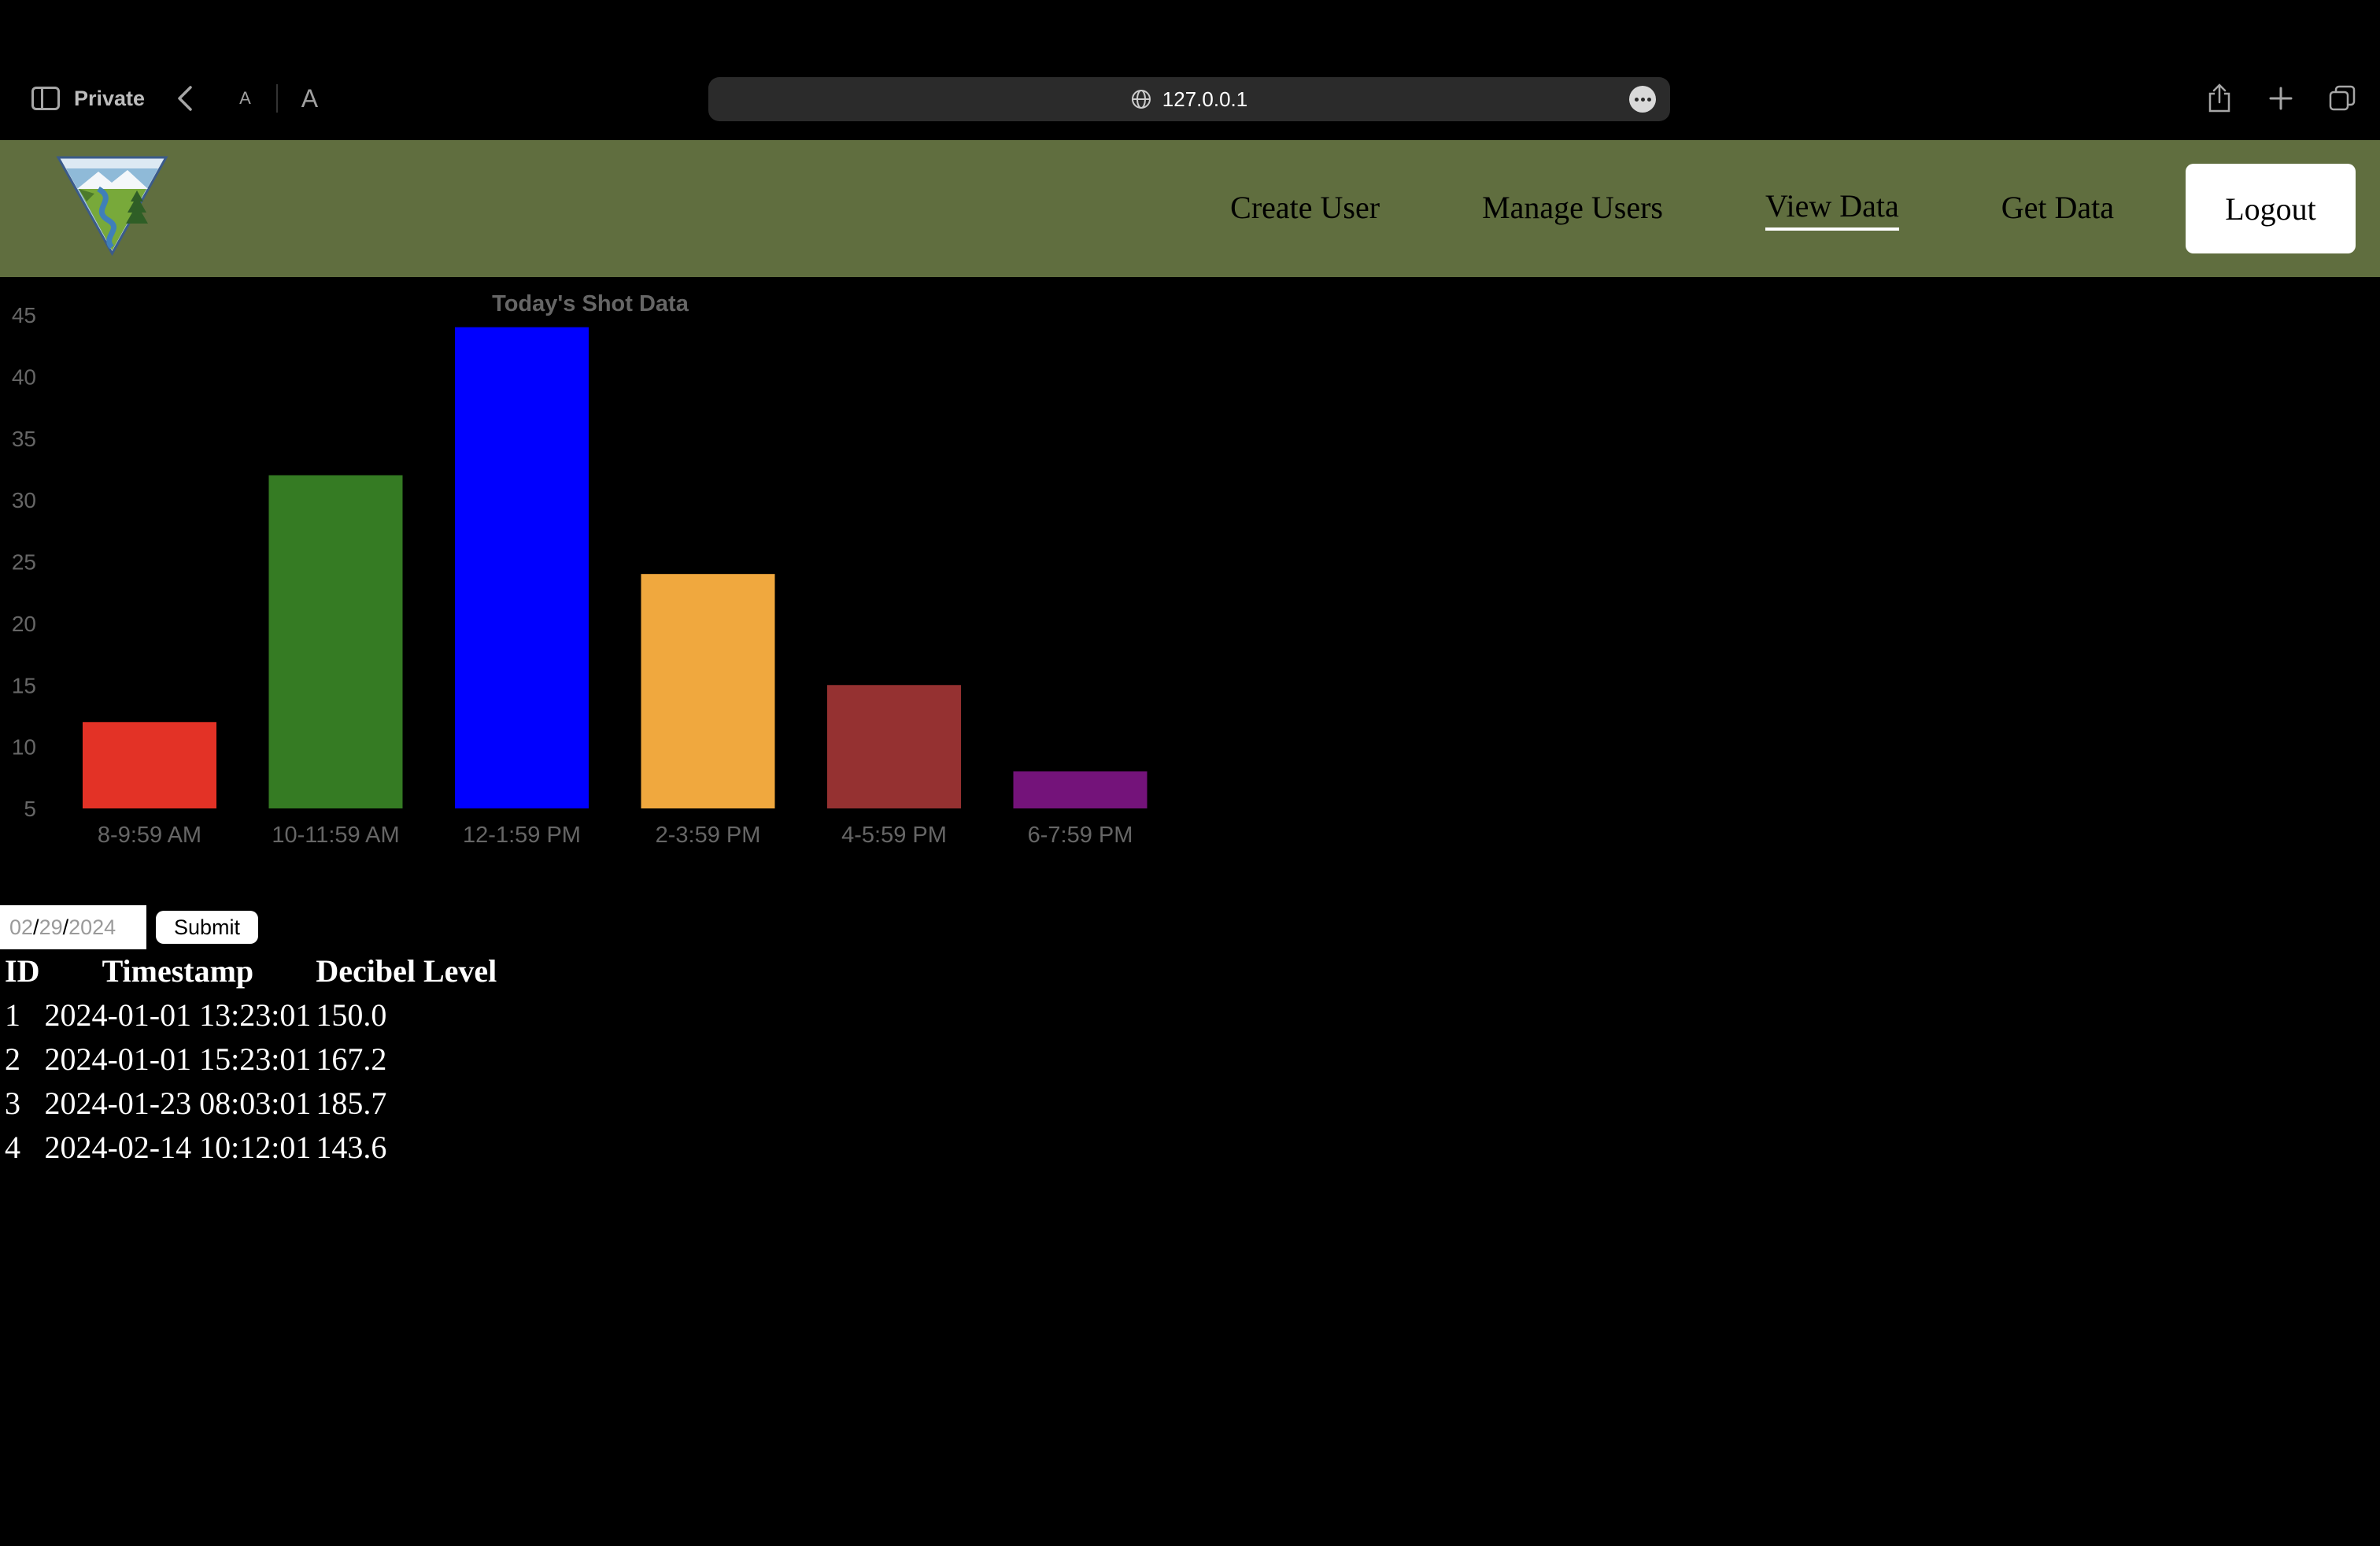 This screenshot has height=1546, width=2380. I want to click on table-row: 4 2024-02-14 10:12:01 143.6, so click(251, 1147).